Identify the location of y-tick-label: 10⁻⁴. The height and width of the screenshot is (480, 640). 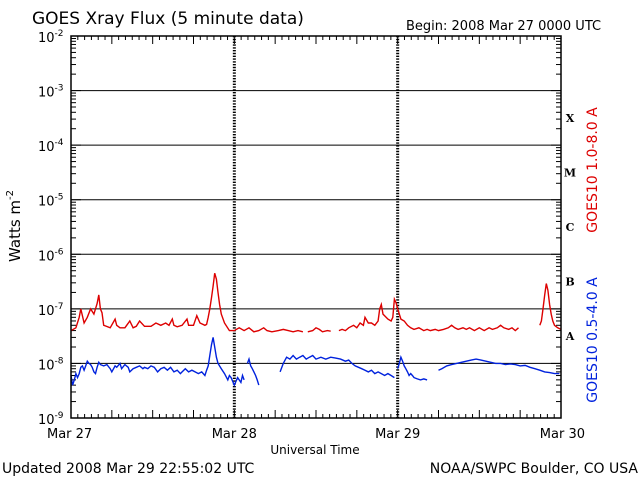
(51, 146).